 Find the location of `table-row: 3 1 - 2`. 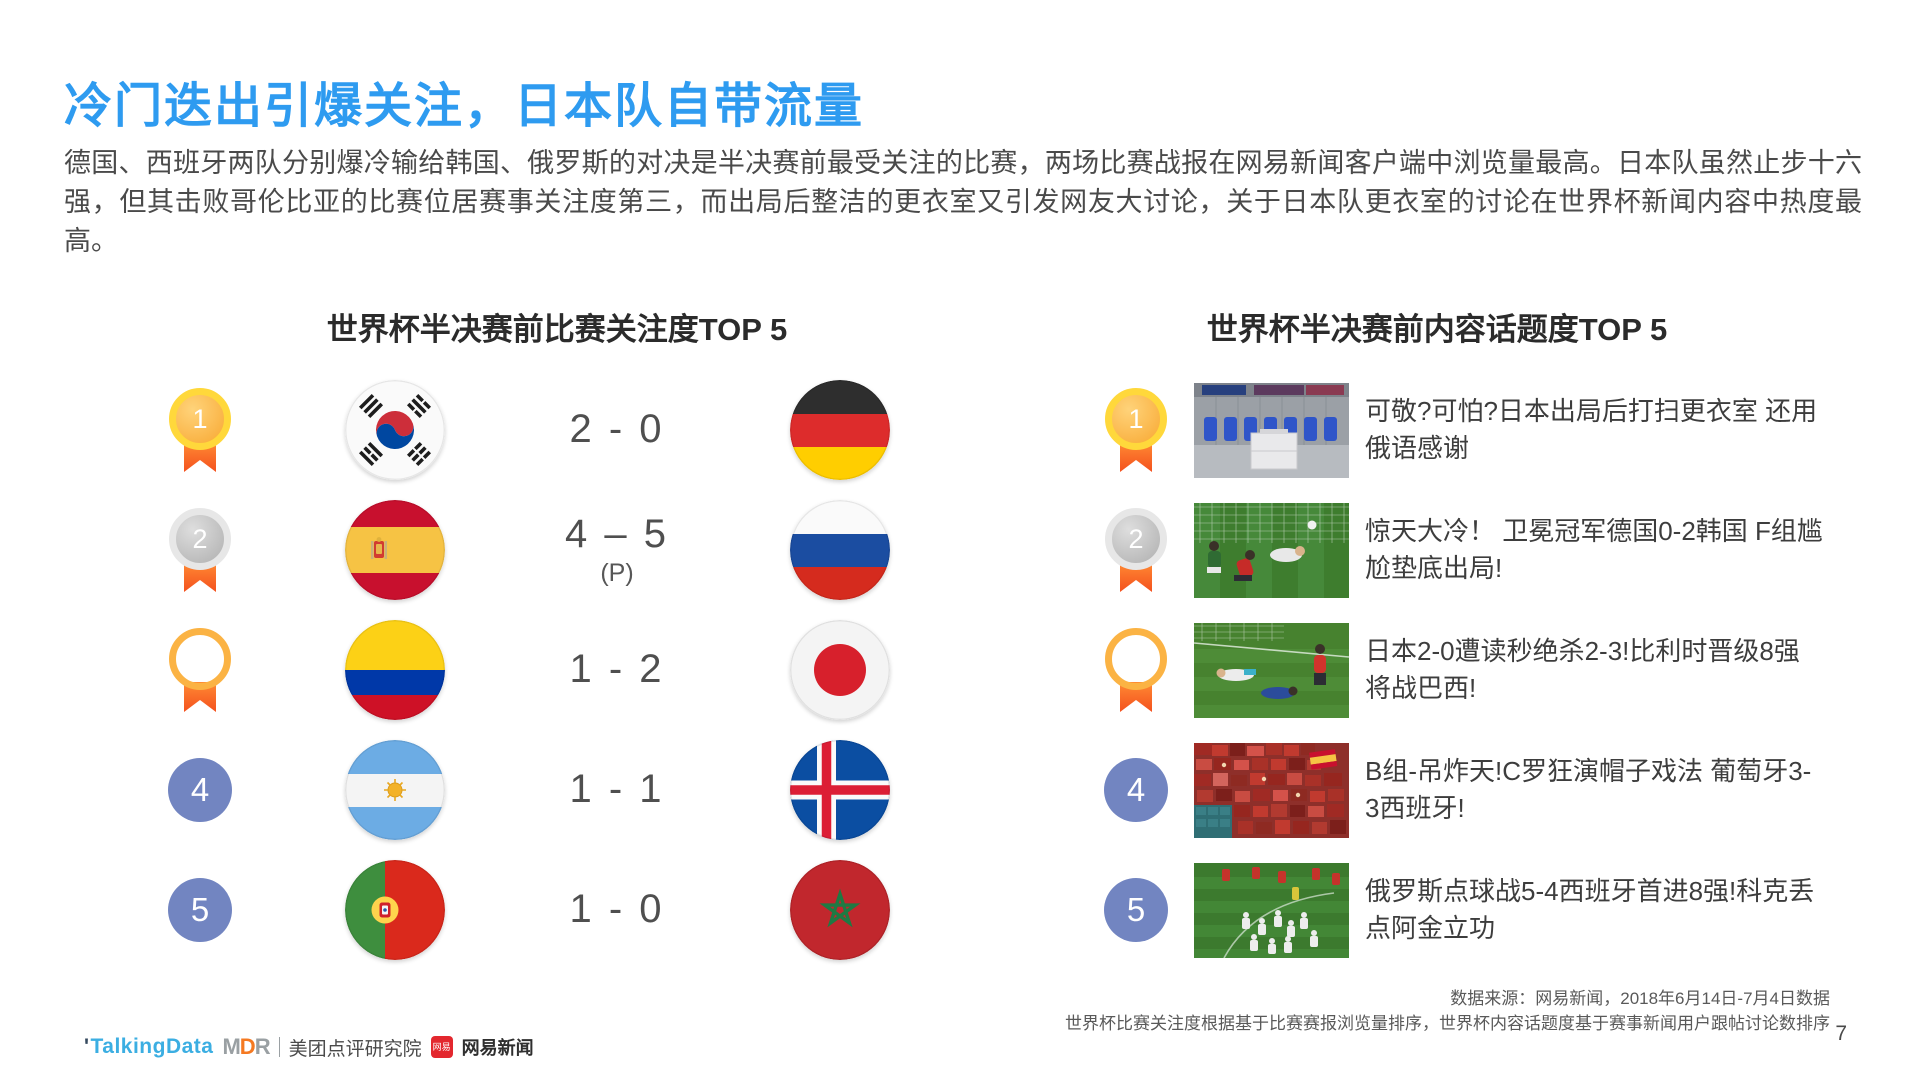

table-row: 3 1 - 2 is located at coordinates (538, 670).